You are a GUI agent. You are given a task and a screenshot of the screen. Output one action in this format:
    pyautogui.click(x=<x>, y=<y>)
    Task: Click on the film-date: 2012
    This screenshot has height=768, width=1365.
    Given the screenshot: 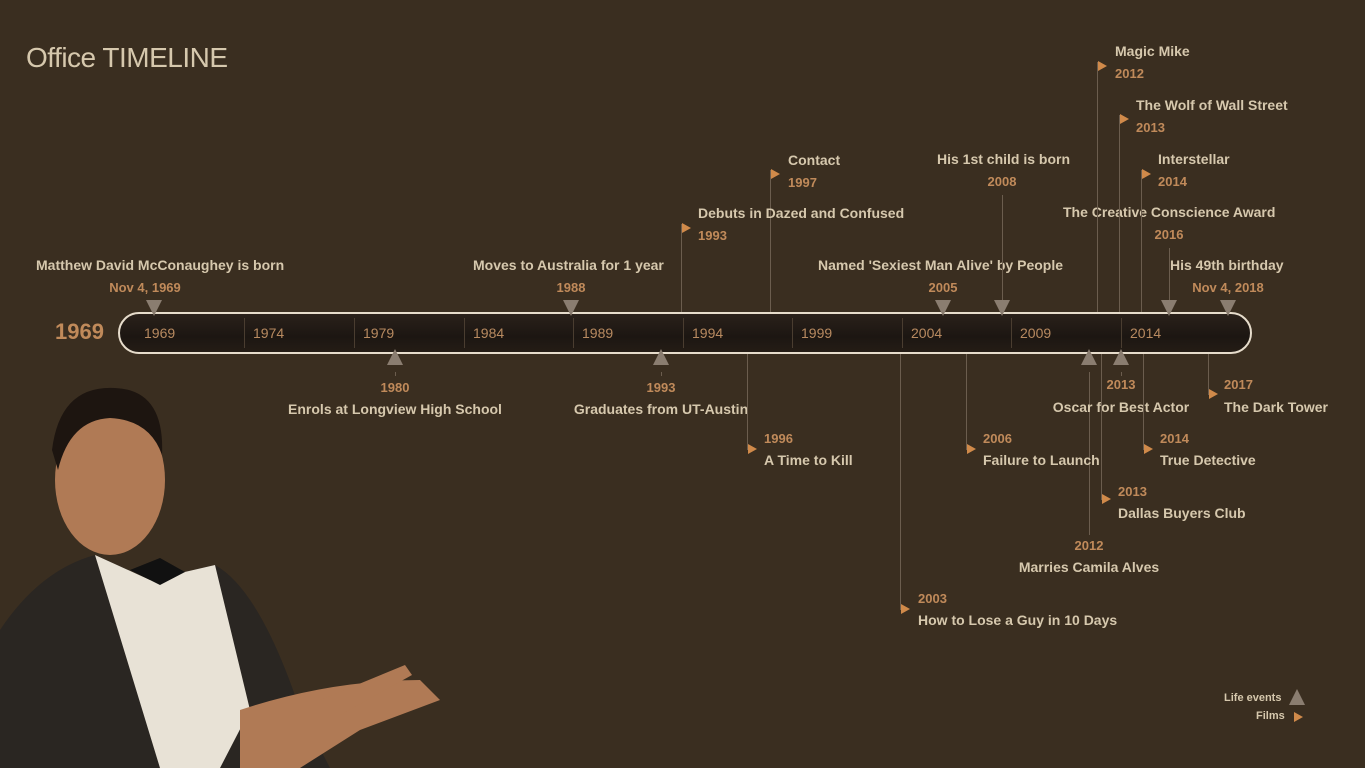 What is the action you would take?
    pyautogui.click(x=1129, y=73)
    